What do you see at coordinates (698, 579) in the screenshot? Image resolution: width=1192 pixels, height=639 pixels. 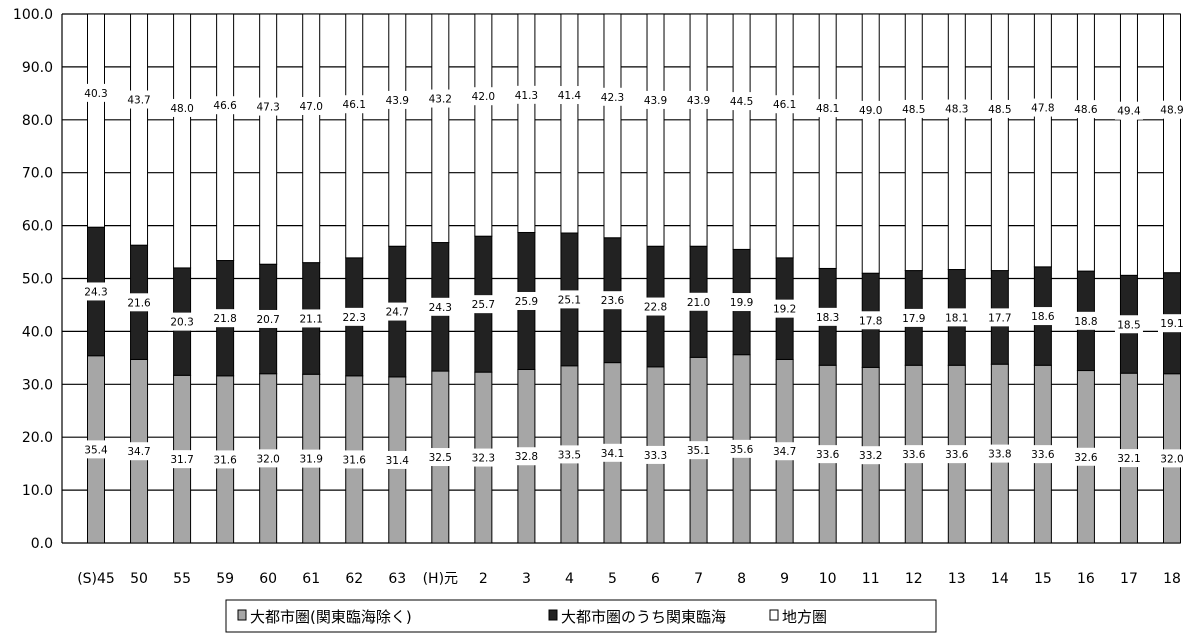 I see `x-tick-label: 7` at bounding box center [698, 579].